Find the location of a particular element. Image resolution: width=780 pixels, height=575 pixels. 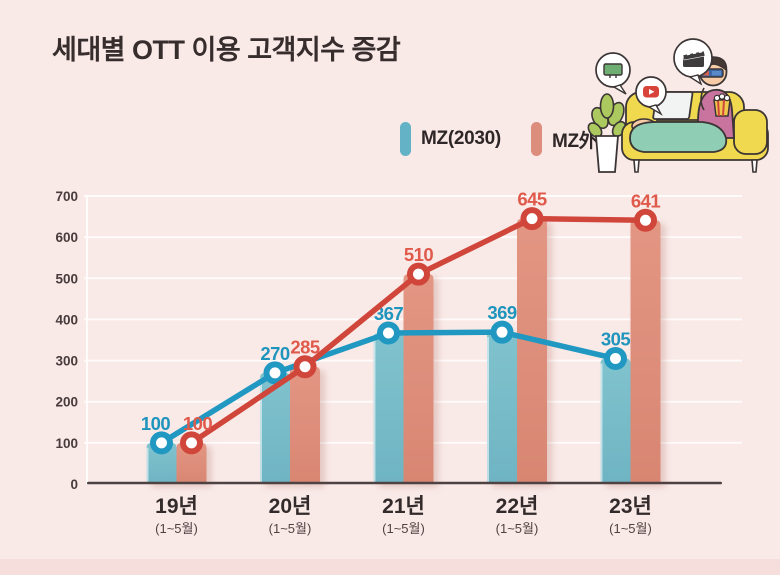

footer-strip is located at coordinates (390, 567).